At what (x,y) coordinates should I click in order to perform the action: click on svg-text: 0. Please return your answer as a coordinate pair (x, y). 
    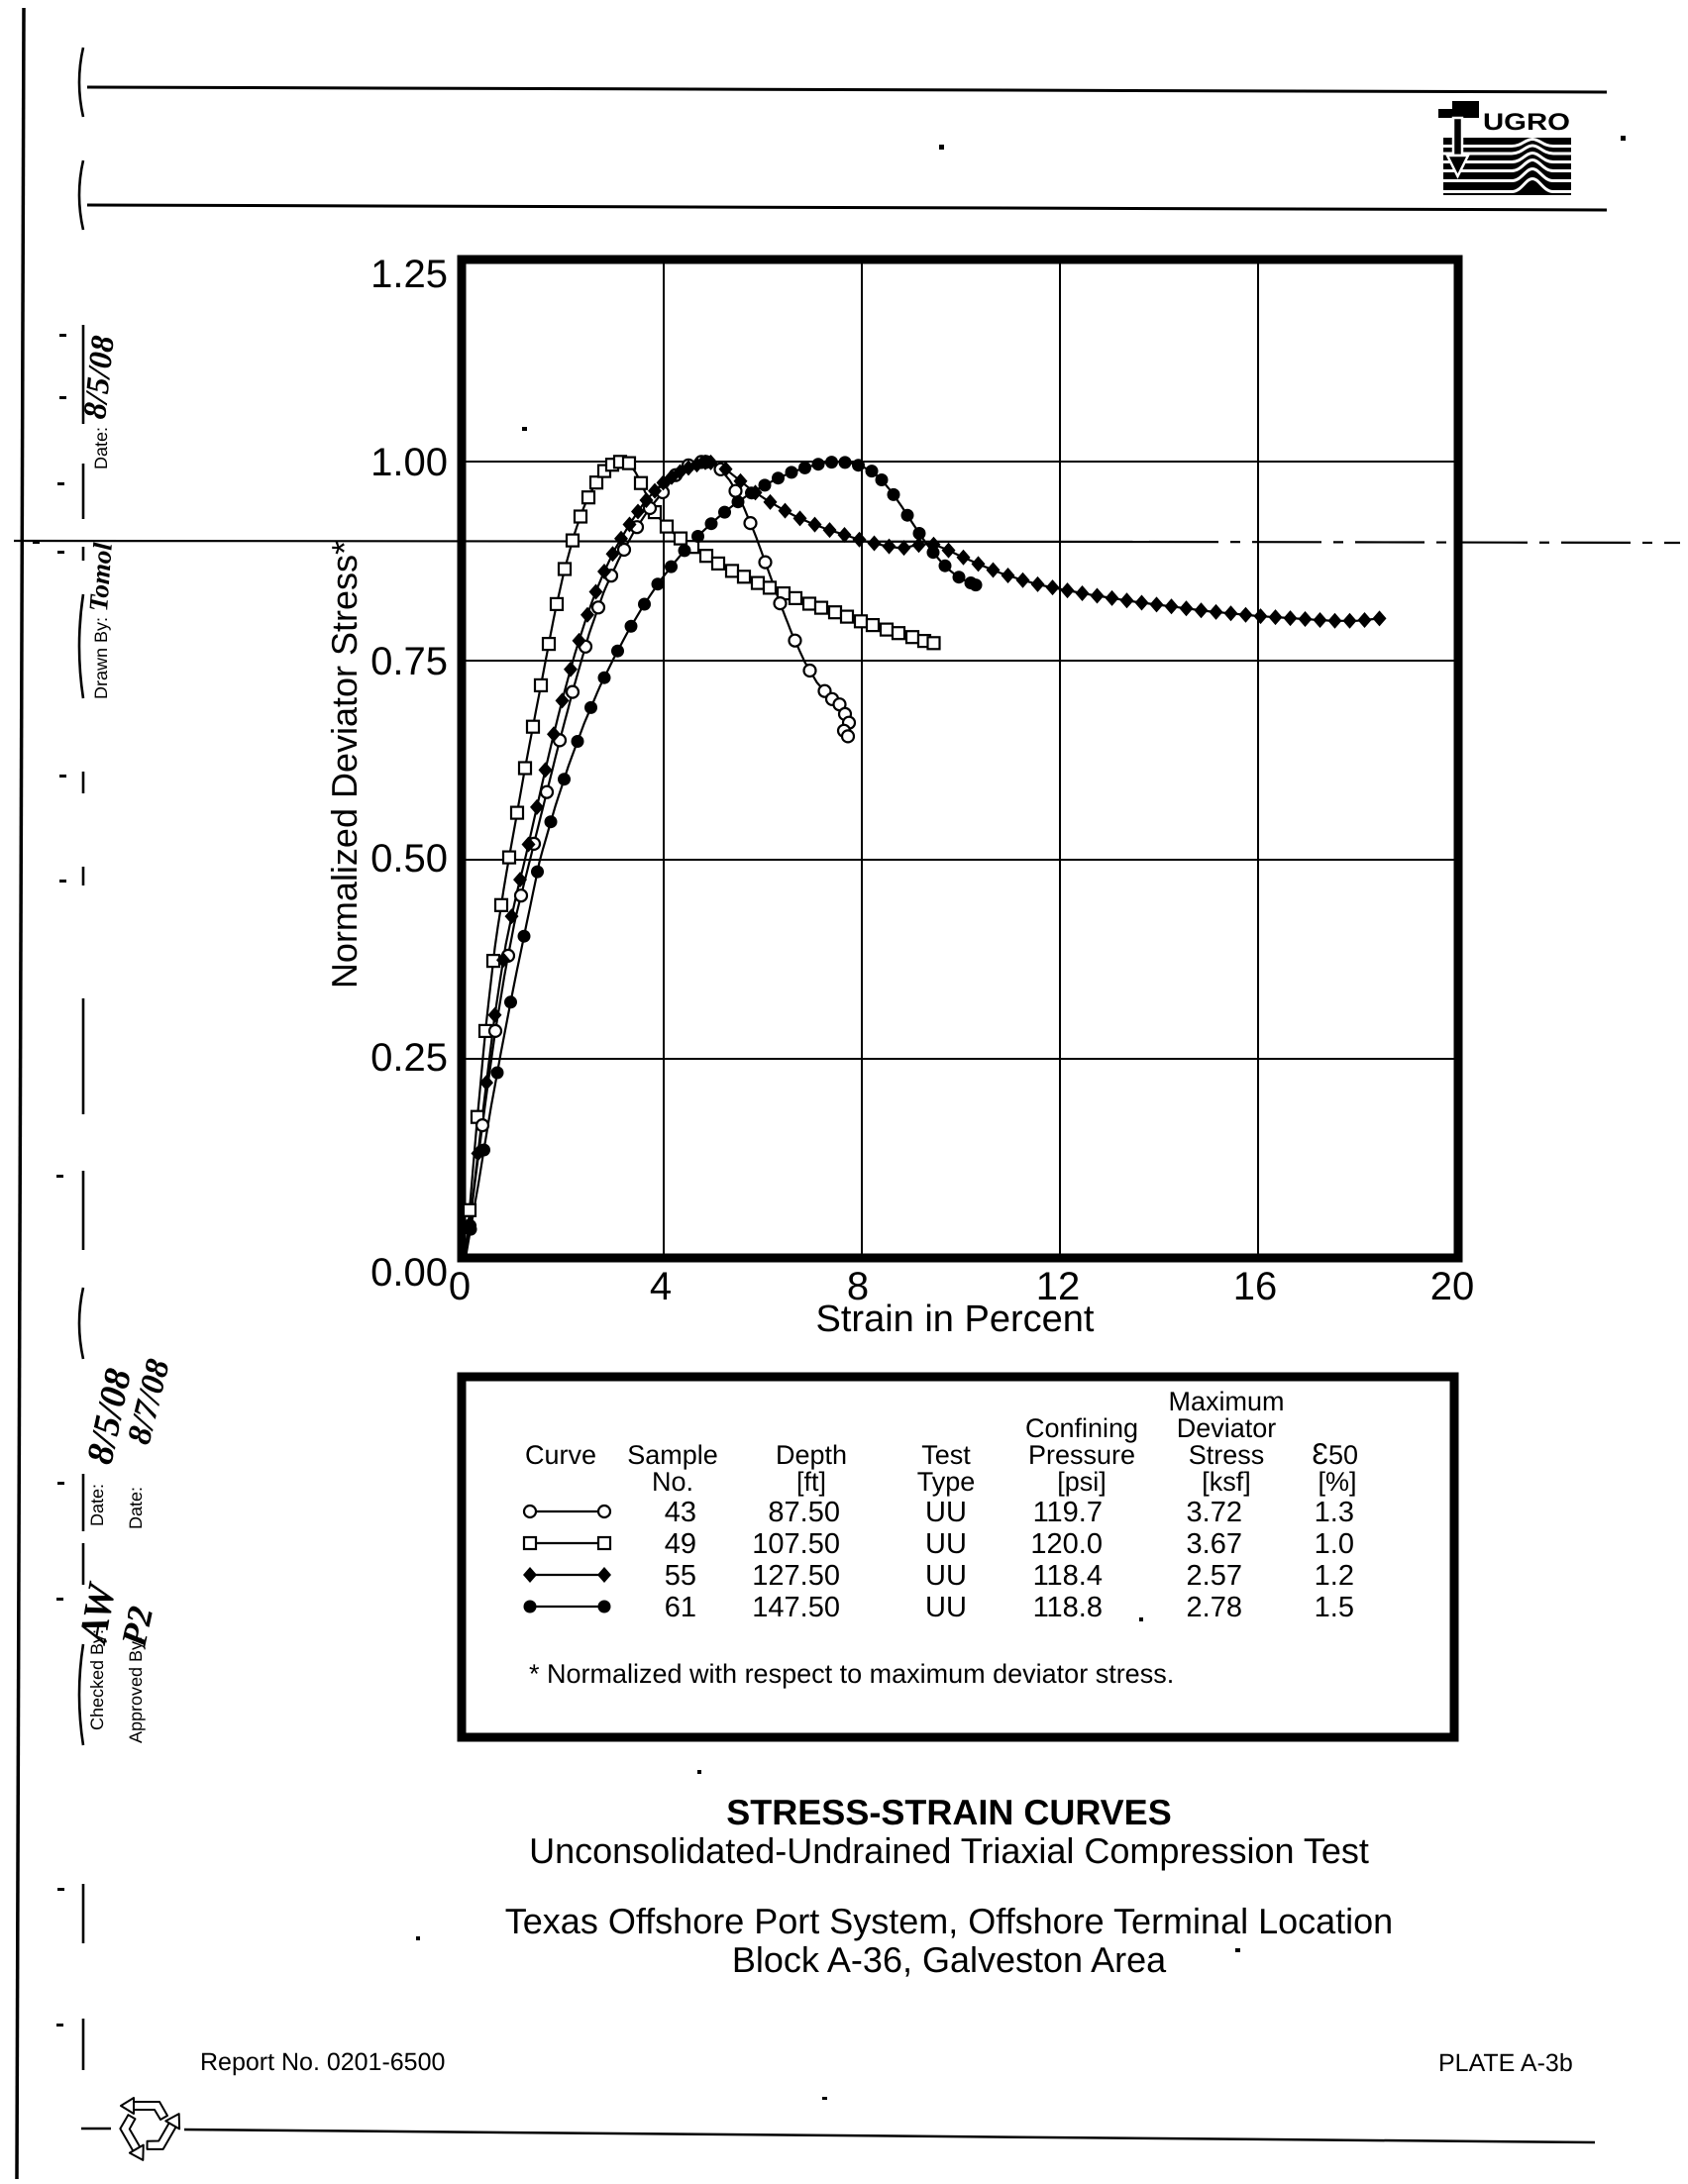
    Looking at the image, I should click on (460, 1286).